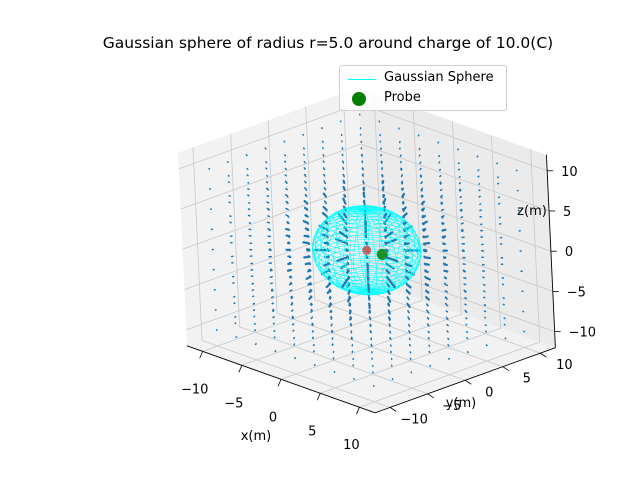  Describe the element at coordinates (564, 365) in the screenshot. I see `y-tick-label: 10` at that location.